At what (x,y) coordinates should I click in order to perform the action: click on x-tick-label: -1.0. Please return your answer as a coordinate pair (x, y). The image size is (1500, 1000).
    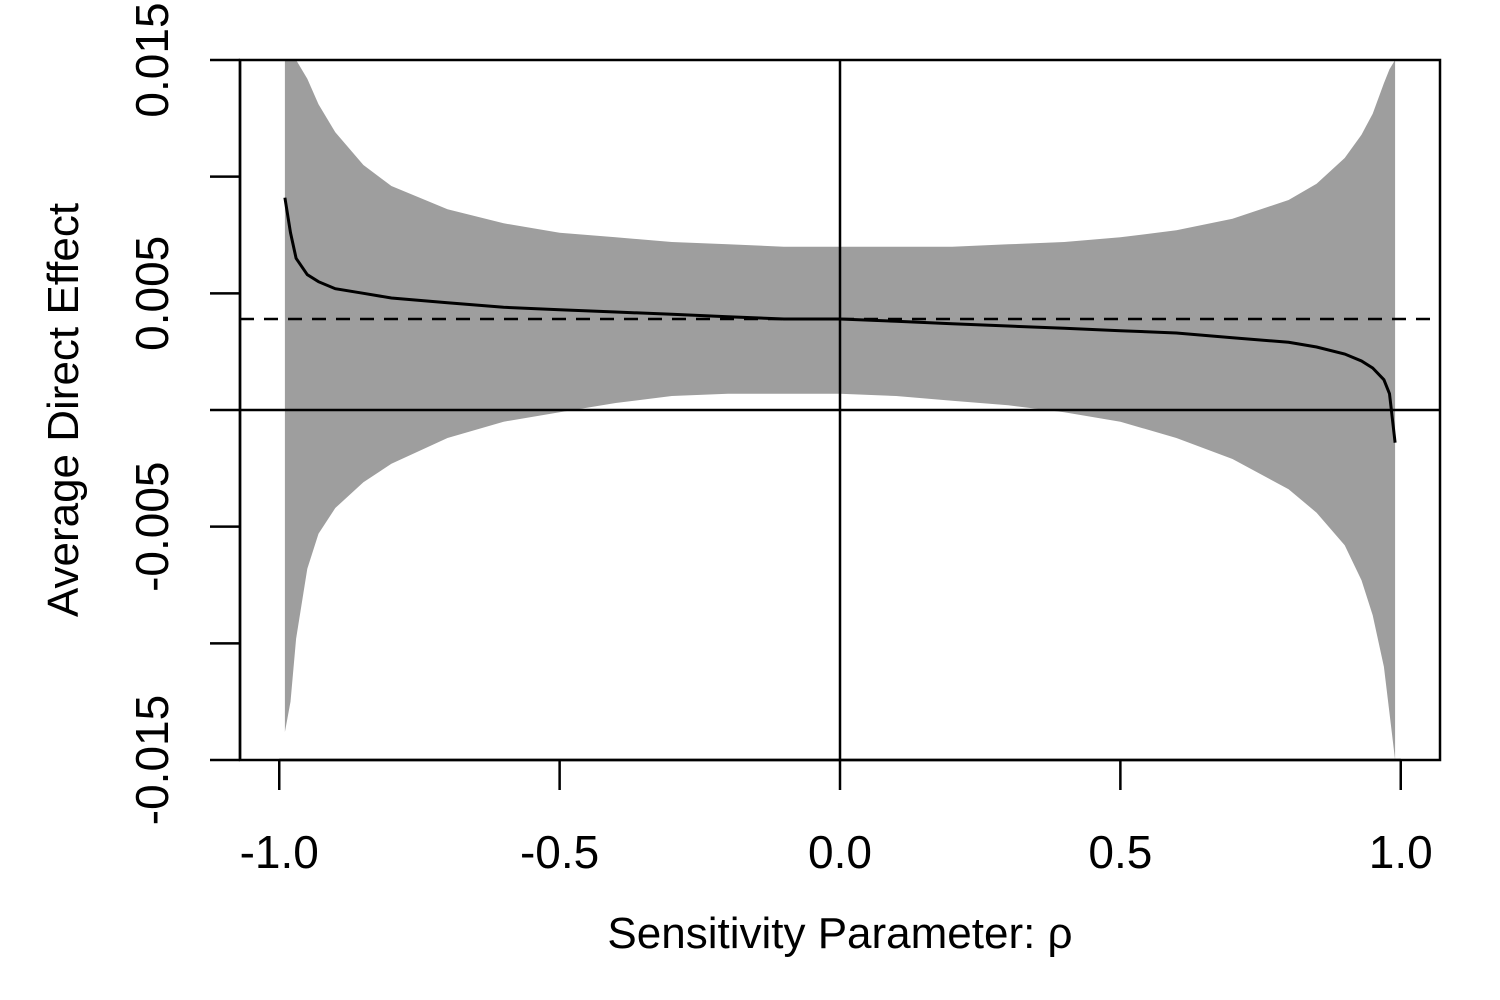
    Looking at the image, I should click on (279, 852).